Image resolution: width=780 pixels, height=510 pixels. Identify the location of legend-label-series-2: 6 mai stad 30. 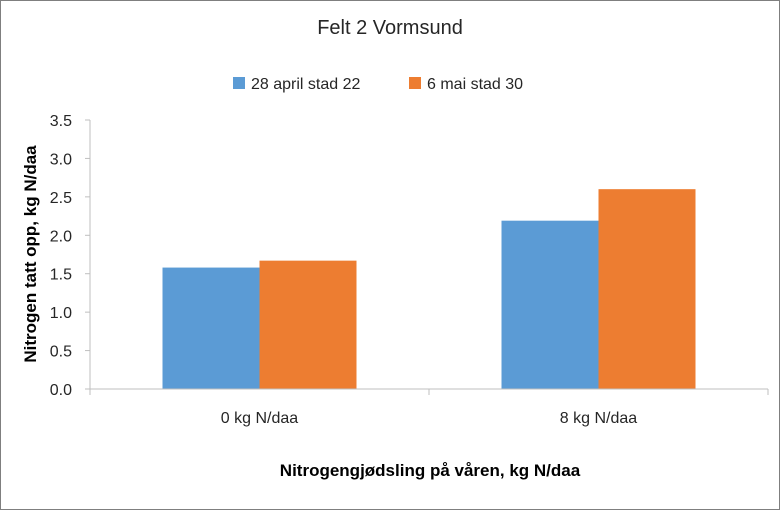
(475, 84).